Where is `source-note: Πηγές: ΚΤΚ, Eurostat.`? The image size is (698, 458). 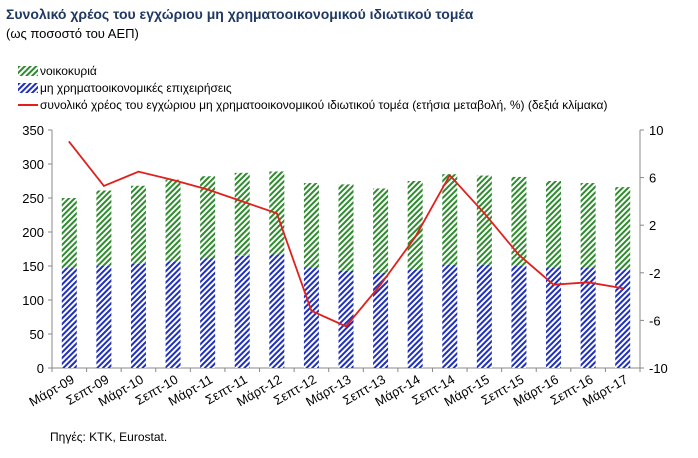 source-note: Πηγές: ΚΤΚ, Eurostat. is located at coordinates (109, 437).